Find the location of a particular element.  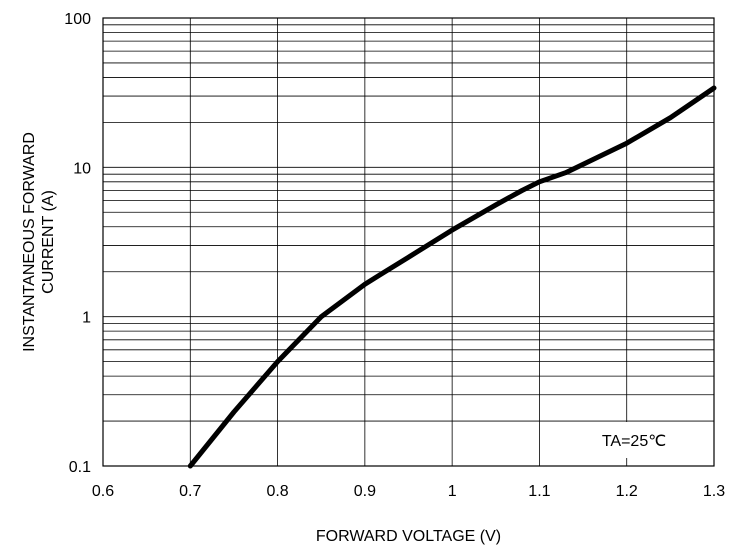

temperature-annotation: TA=25℃ is located at coordinates (645, 440).